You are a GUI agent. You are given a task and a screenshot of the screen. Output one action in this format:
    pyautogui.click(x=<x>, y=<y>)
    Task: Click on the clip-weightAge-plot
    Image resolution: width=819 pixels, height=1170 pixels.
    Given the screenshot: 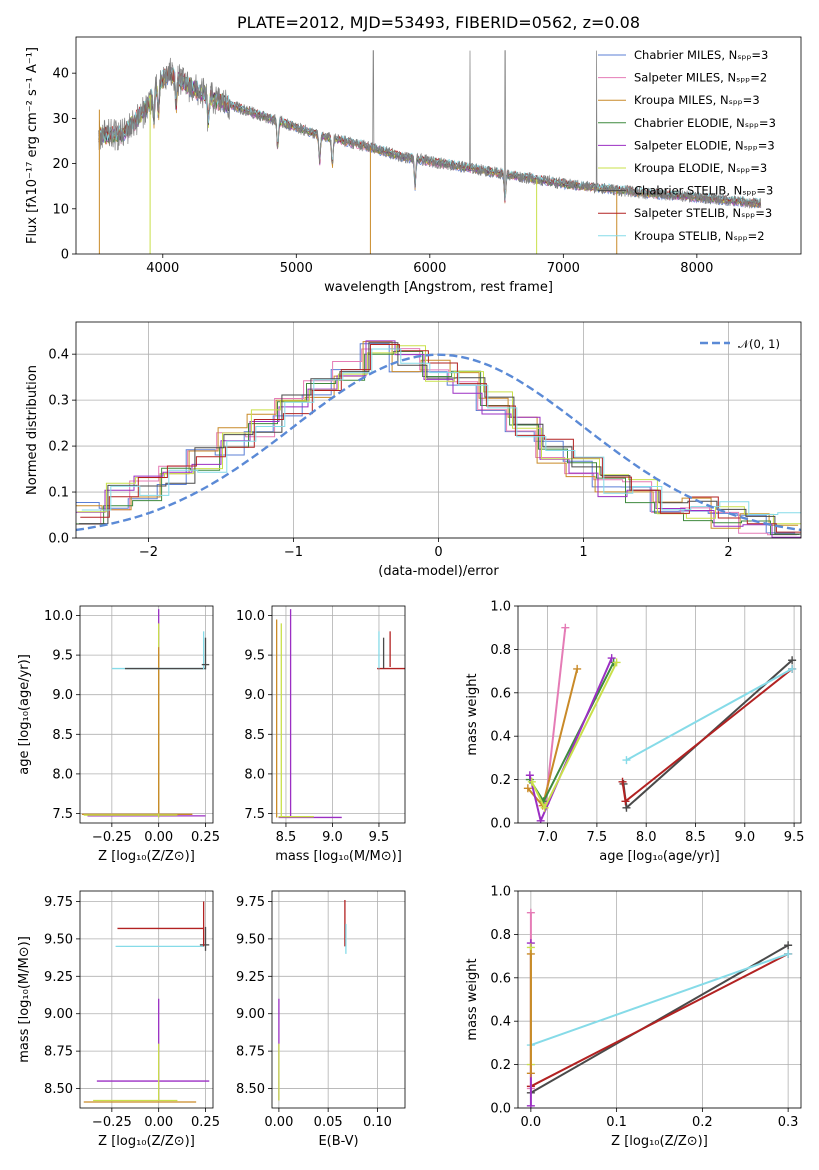 What is the action you would take?
    pyautogui.click(x=660, y=723)
    